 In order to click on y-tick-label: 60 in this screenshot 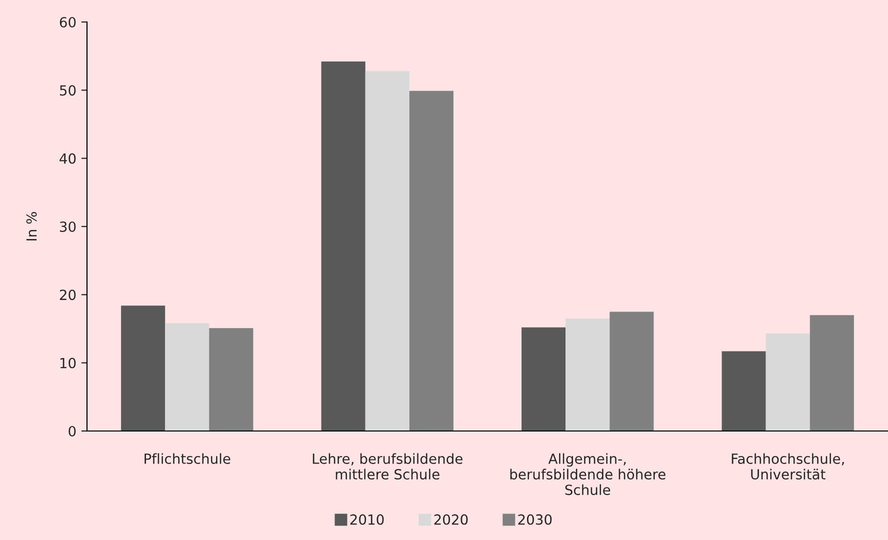, I will do `click(68, 22)`.